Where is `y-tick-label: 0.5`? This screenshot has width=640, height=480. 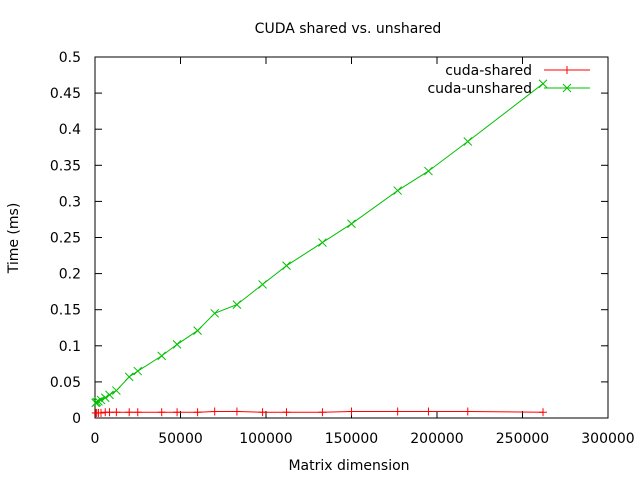
y-tick-label: 0.5 is located at coordinates (70, 58).